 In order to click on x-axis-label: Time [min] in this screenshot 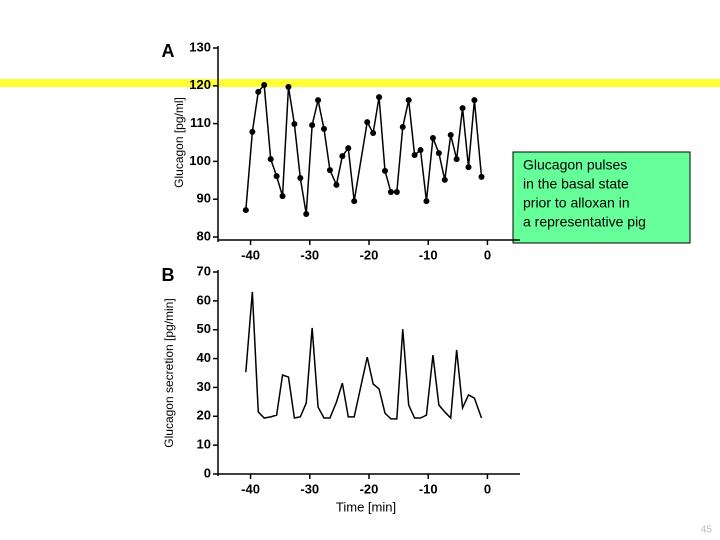, I will do `click(366, 506)`.